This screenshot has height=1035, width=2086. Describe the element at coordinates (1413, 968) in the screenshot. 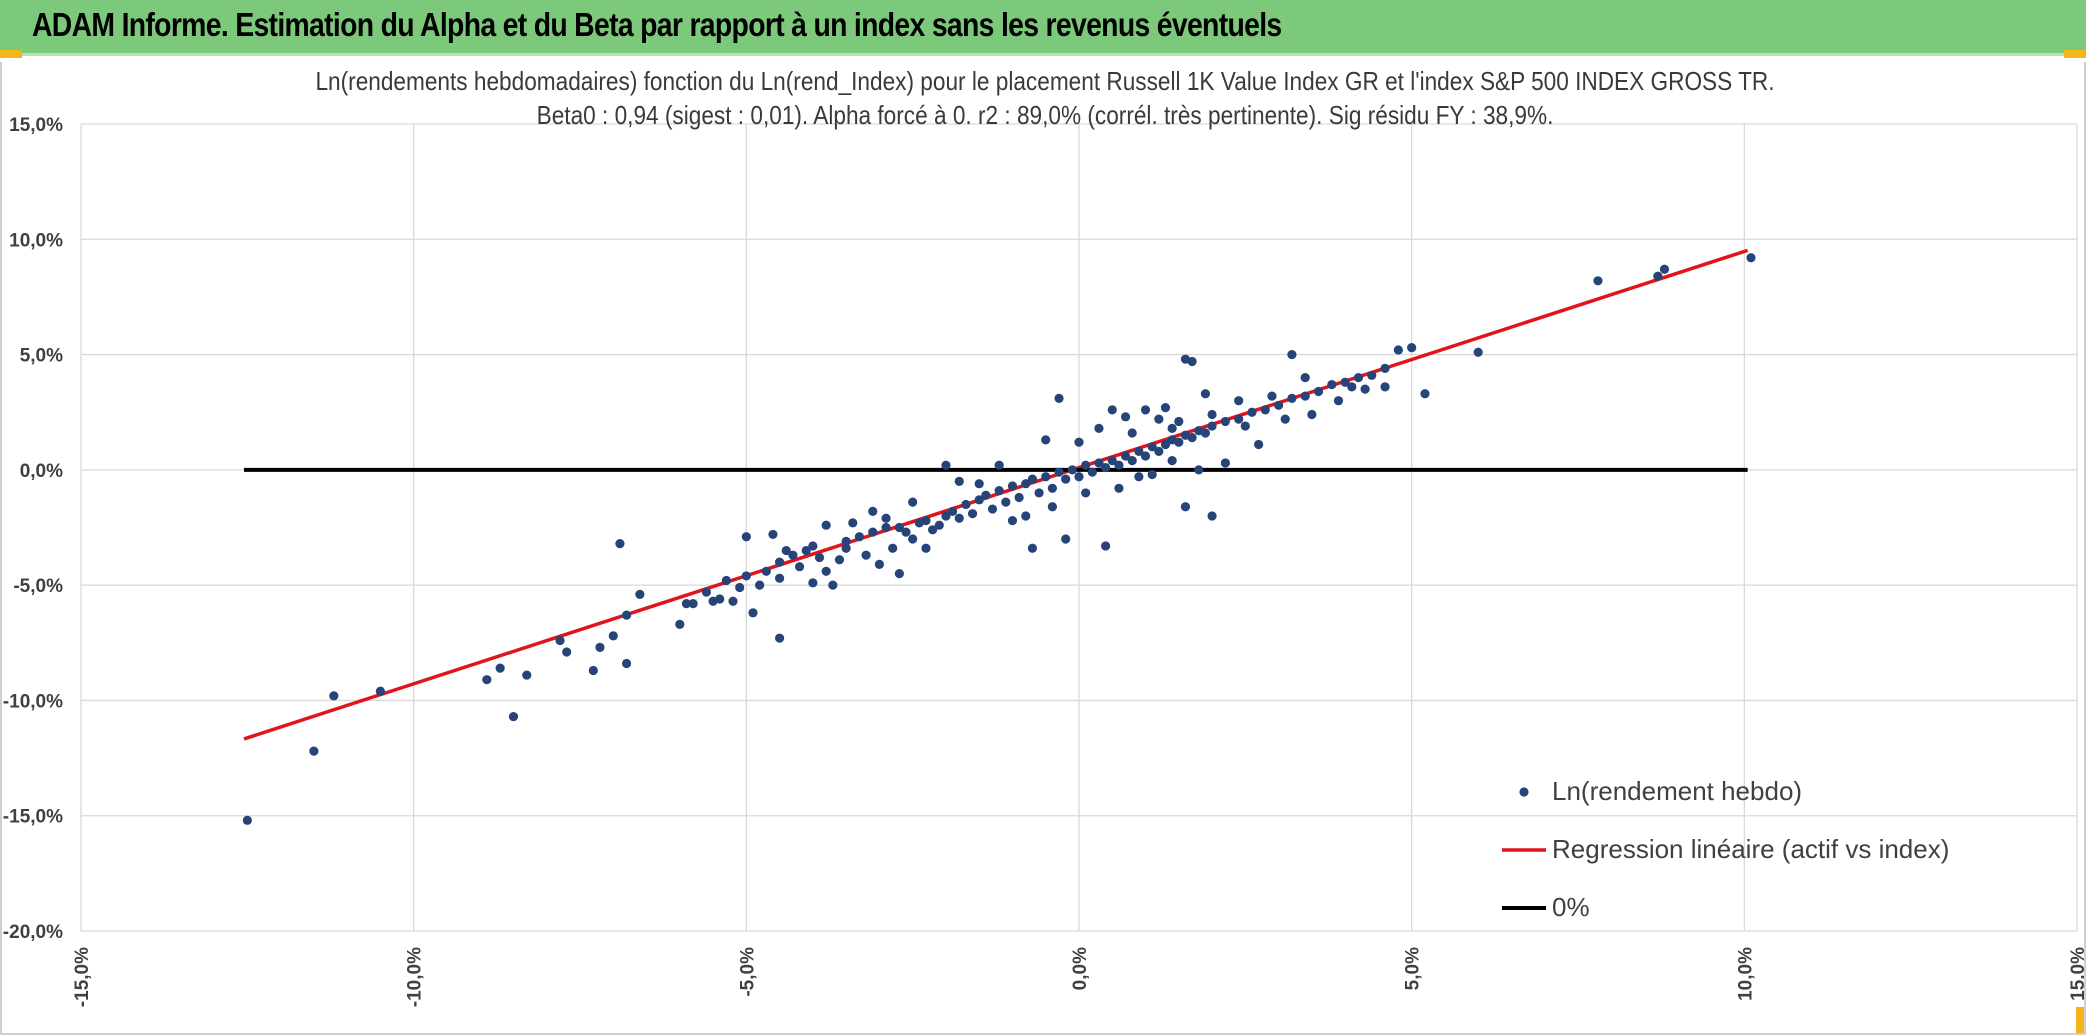

I see `x-tick-label: 5,0%` at that location.